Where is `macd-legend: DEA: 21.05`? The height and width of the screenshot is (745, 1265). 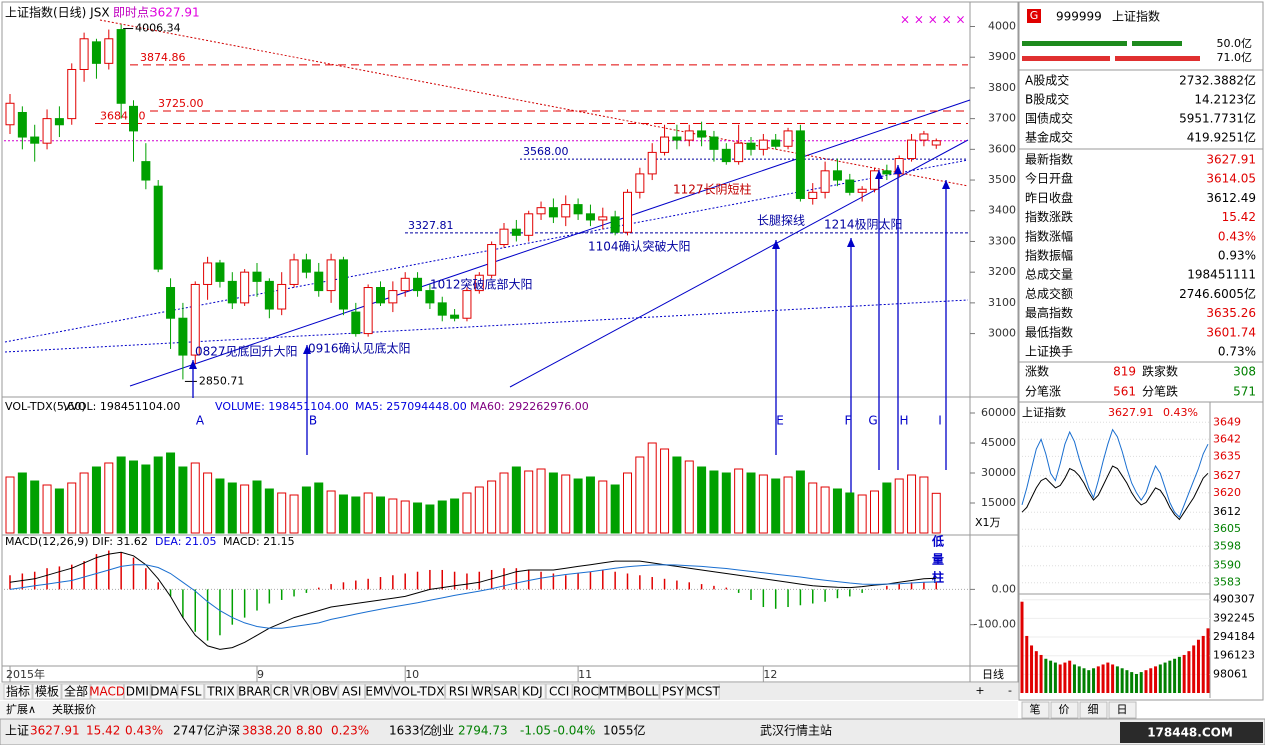 macd-legend: DEA: 21.05 is located at coordinates (185, 541).